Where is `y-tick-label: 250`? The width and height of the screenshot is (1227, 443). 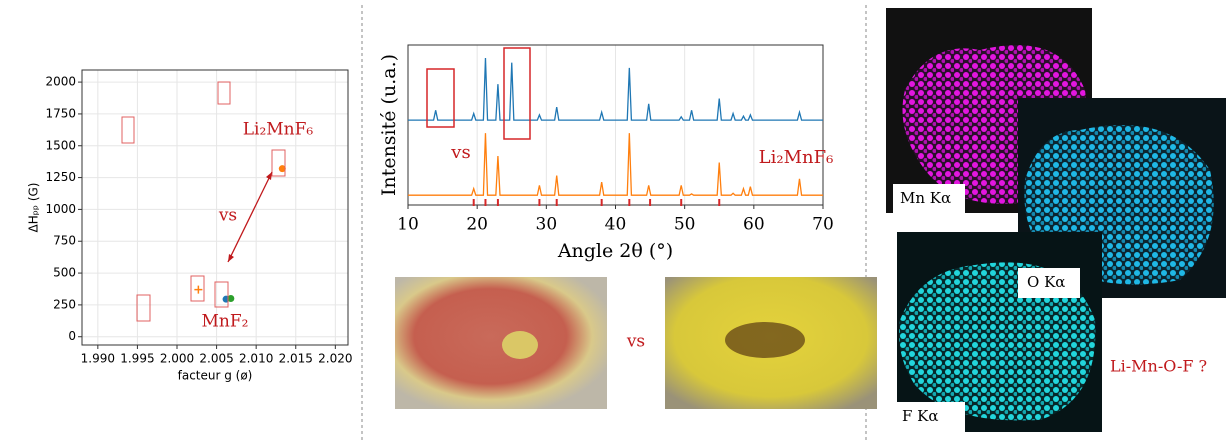 y-tick-label: 250 is located at coordinates (64, 304).